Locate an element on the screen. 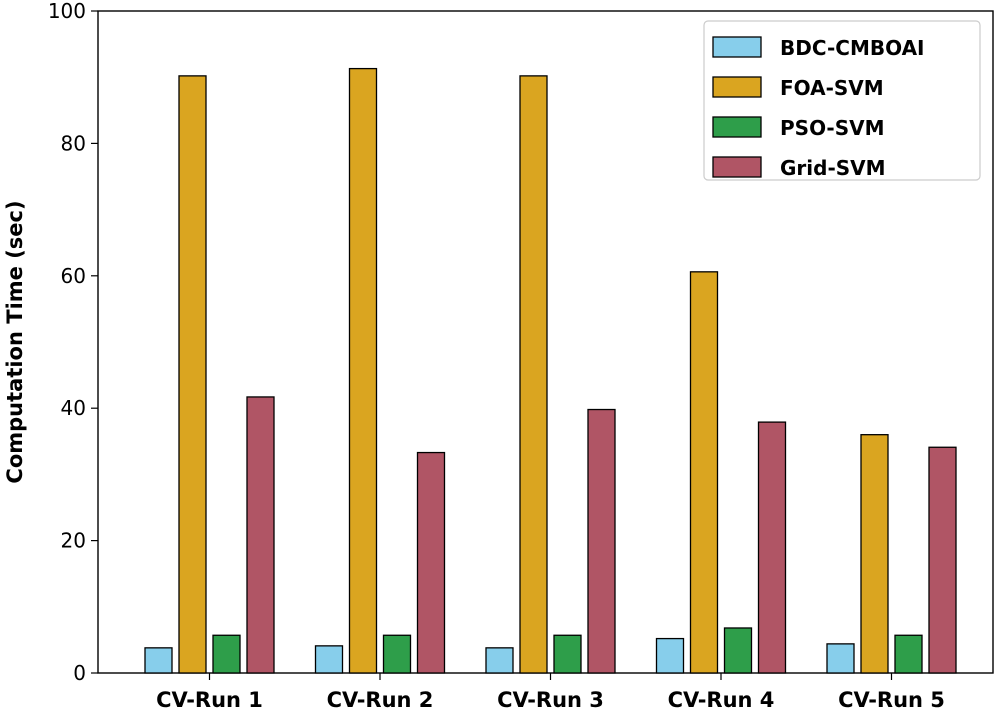  x-tick-label: CV-Run 5 is located at coordinates (891, 700).